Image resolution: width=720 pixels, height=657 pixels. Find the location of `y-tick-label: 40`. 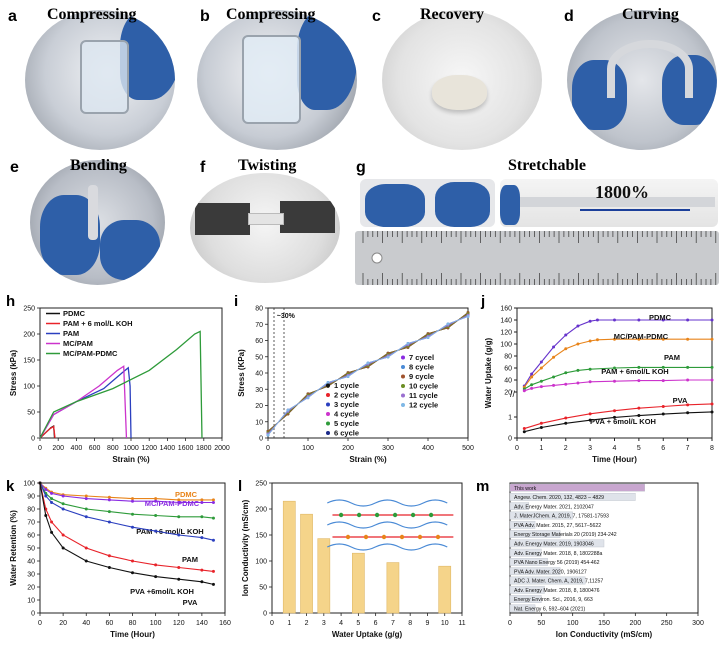

y-tick-label: 40 is located at coordinates (31, 562).